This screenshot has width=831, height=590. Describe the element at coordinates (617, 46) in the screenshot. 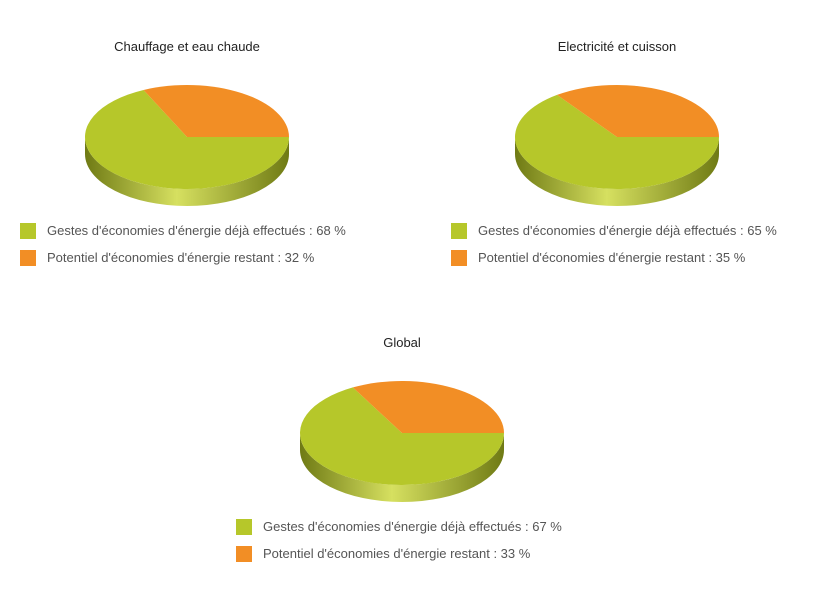

I see `chart-title: Electricité et cuisson` at that location.